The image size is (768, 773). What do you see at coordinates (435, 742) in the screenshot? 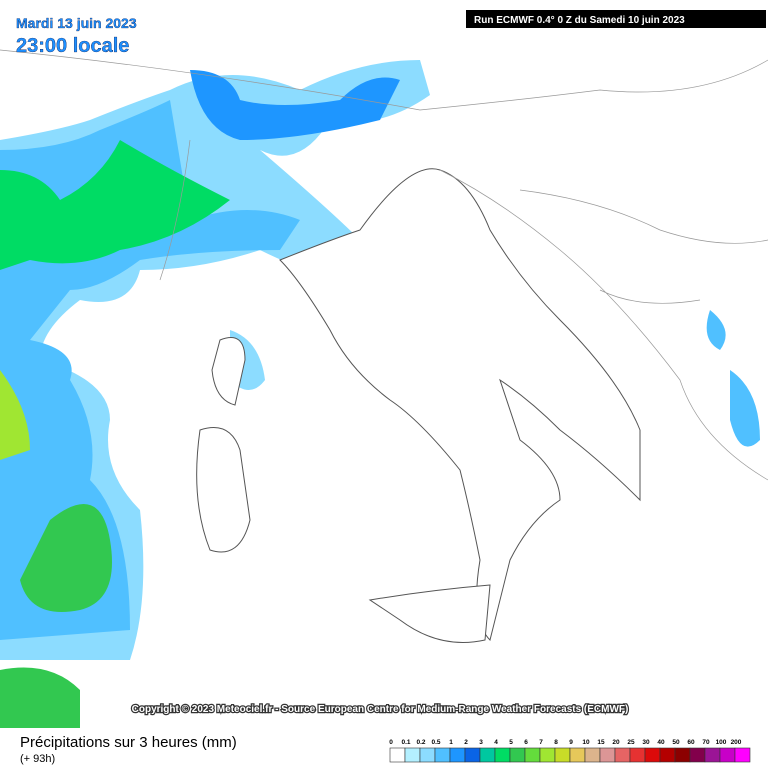
I see `legend-label: 0.5` at bounding box center [435, 742].